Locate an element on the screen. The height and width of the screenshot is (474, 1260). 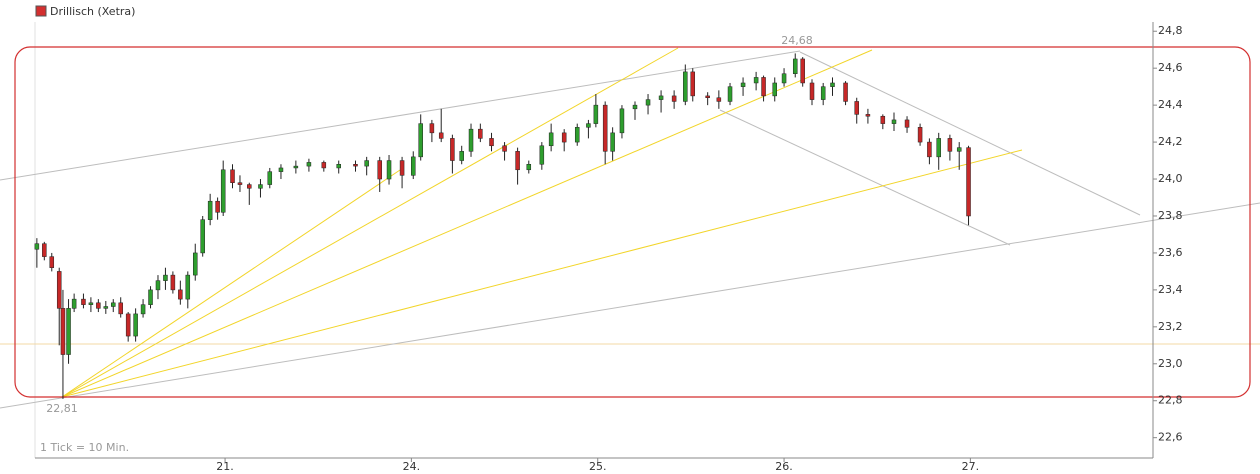
y-tick-label: 22,8 is located at coordinates (1170, 400).